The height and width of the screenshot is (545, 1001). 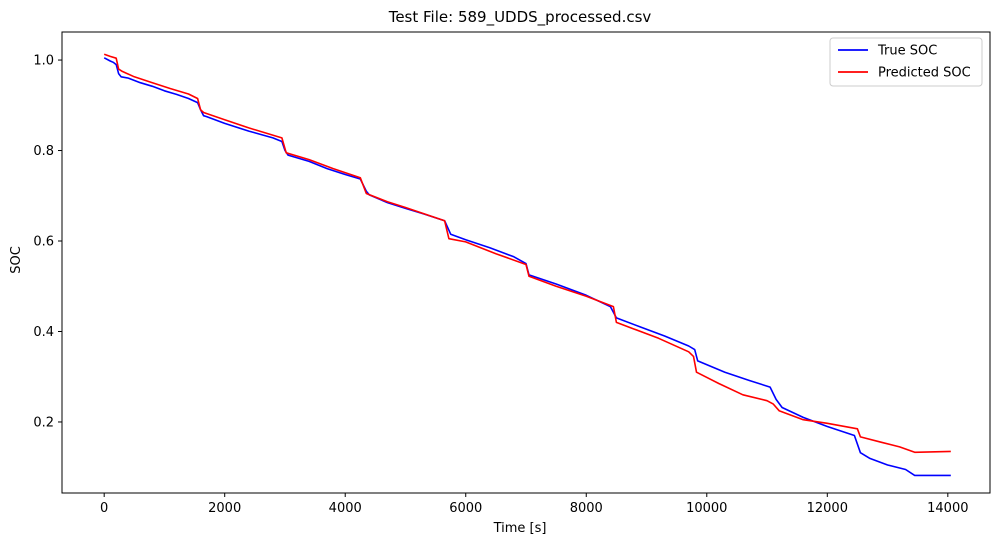 I want to click on x-axis-ticks: 0 2000 4000 6000 8000 10000 12000 14000, so click(x=534, y=504).